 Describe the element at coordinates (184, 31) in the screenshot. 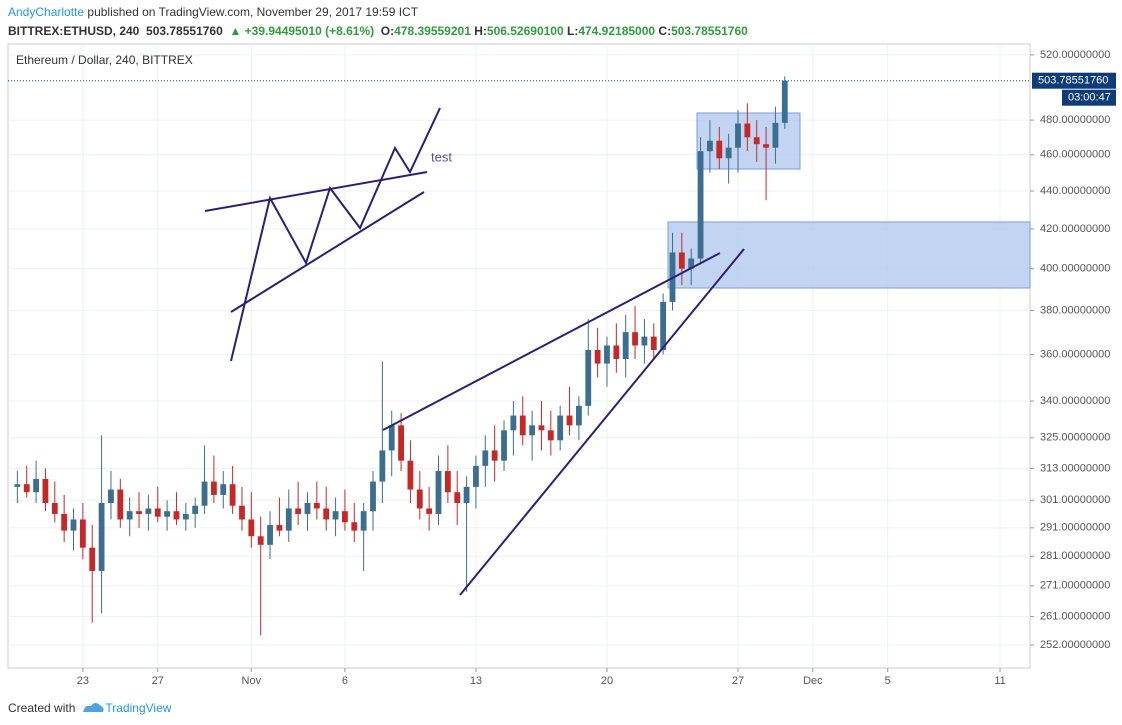

I see `last: 503.78551760` at that location.